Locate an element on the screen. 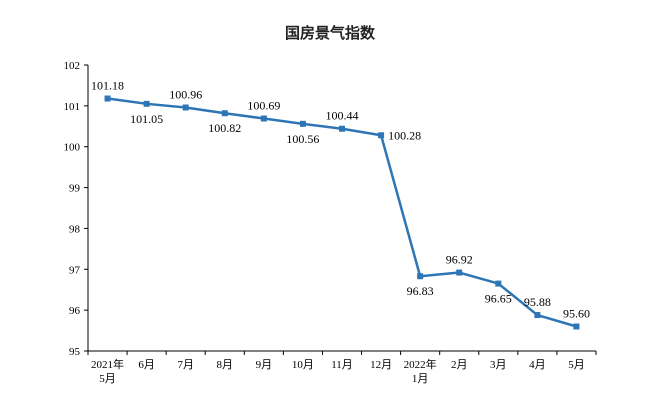 The image size is (660, 408). data-label: 96.92 is located at coordinates (459, 260).